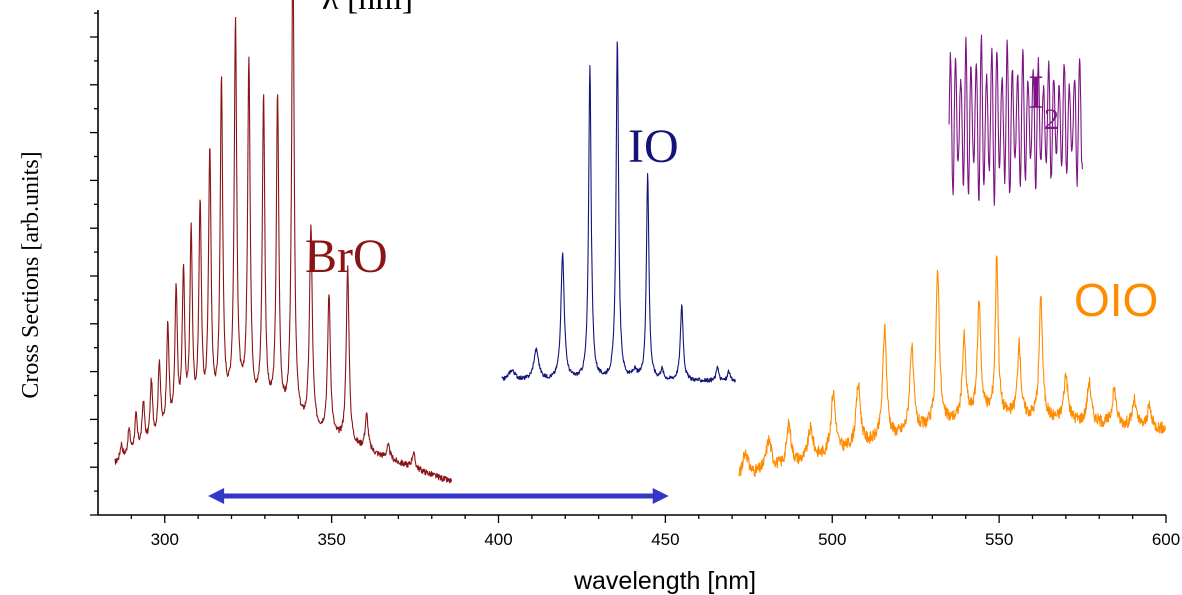  I want to click on series-line-i2, so click(1015, 120).